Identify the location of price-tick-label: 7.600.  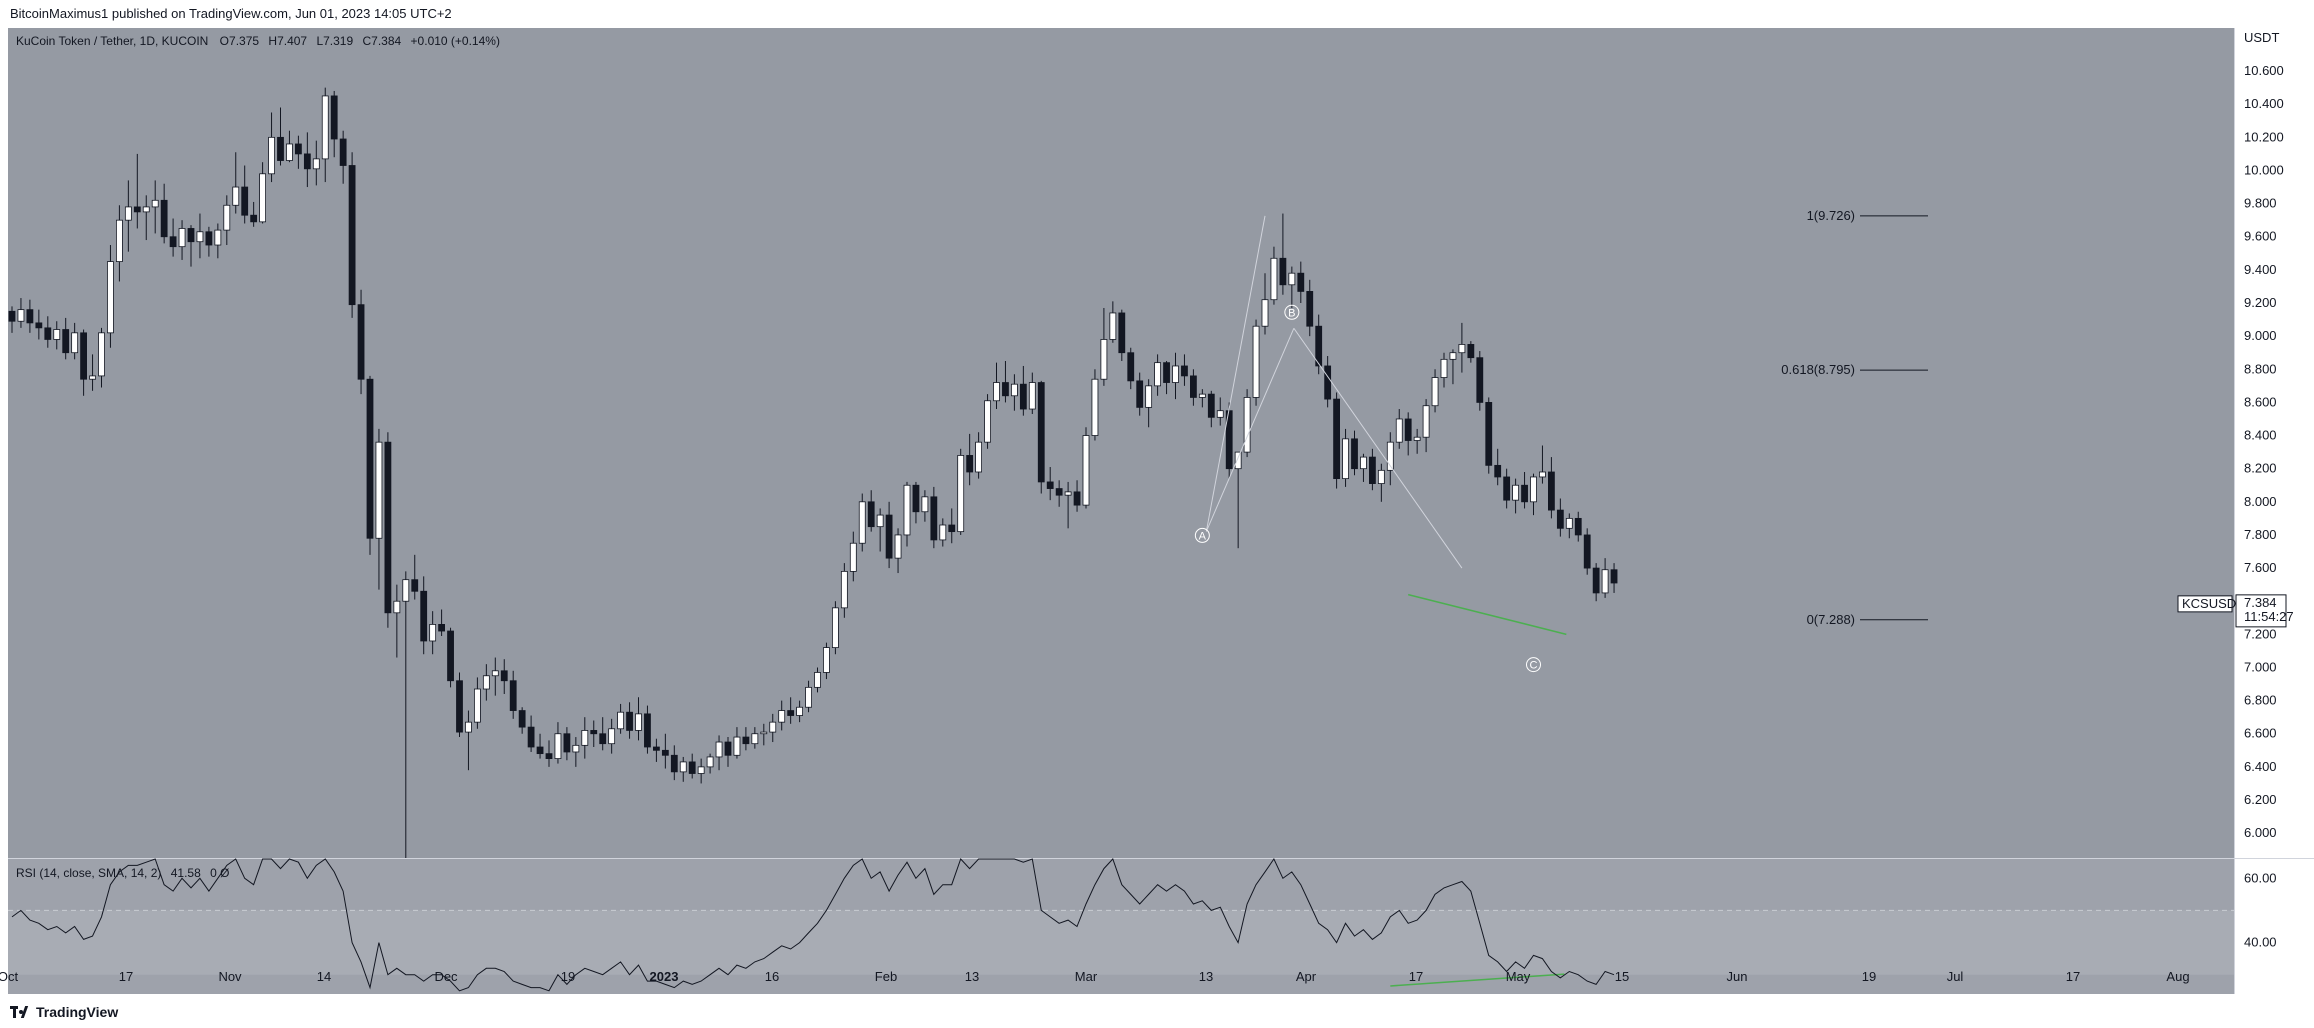
(2260, 567).